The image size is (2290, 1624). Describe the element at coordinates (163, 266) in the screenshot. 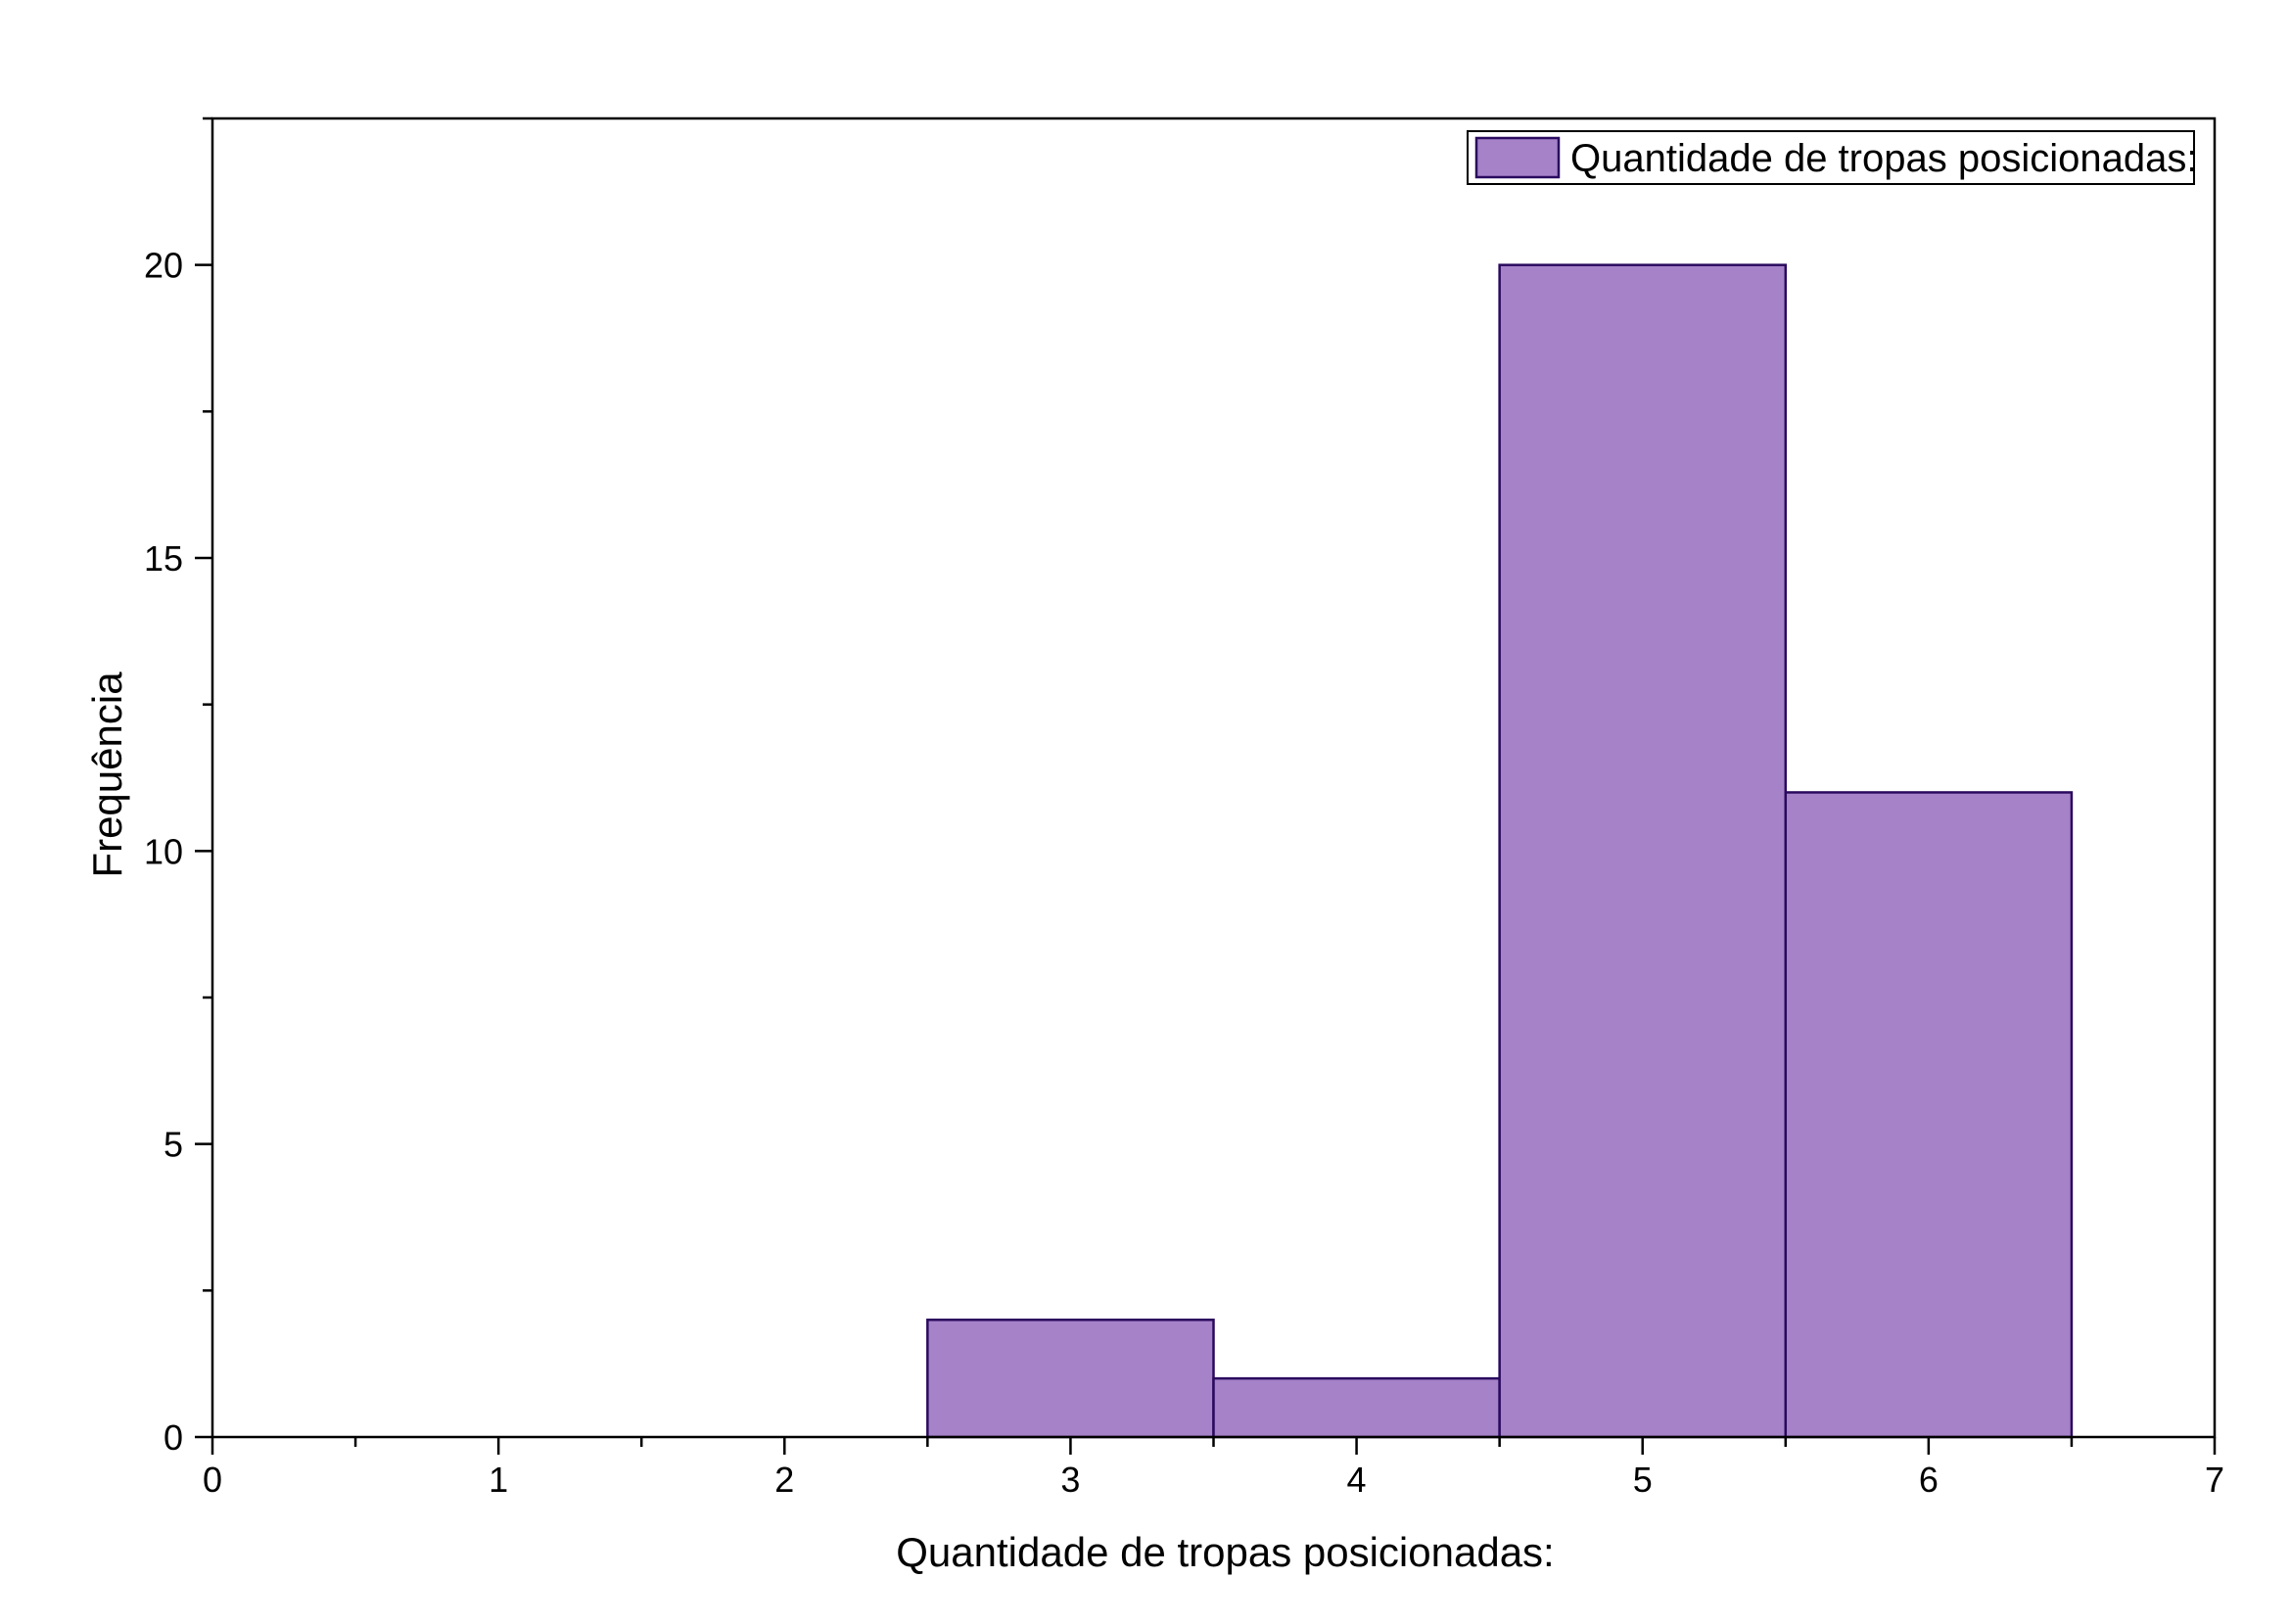

I see `y-tick-label: 20` at that location.